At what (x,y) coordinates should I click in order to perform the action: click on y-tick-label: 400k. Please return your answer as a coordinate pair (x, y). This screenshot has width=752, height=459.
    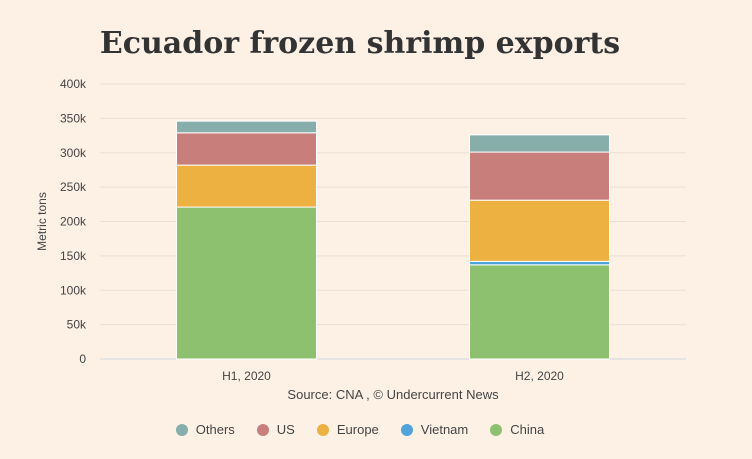
    Looking at the image, I should click on (73, 84).